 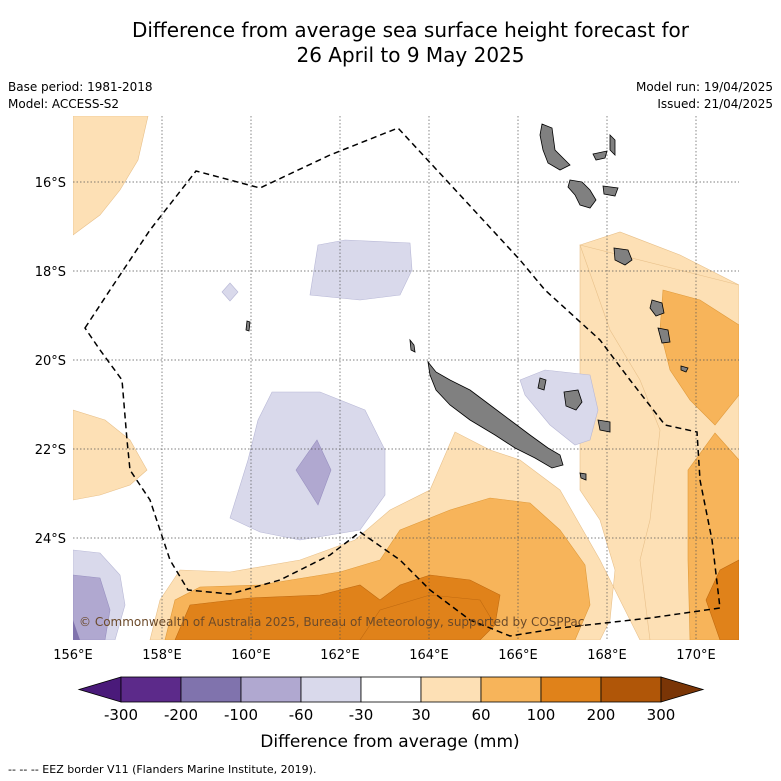 What do you see at coordinates (429, 655) in the screenshot?
I see `lon-tick-label: 164°E` at bounding box center [429, 655].